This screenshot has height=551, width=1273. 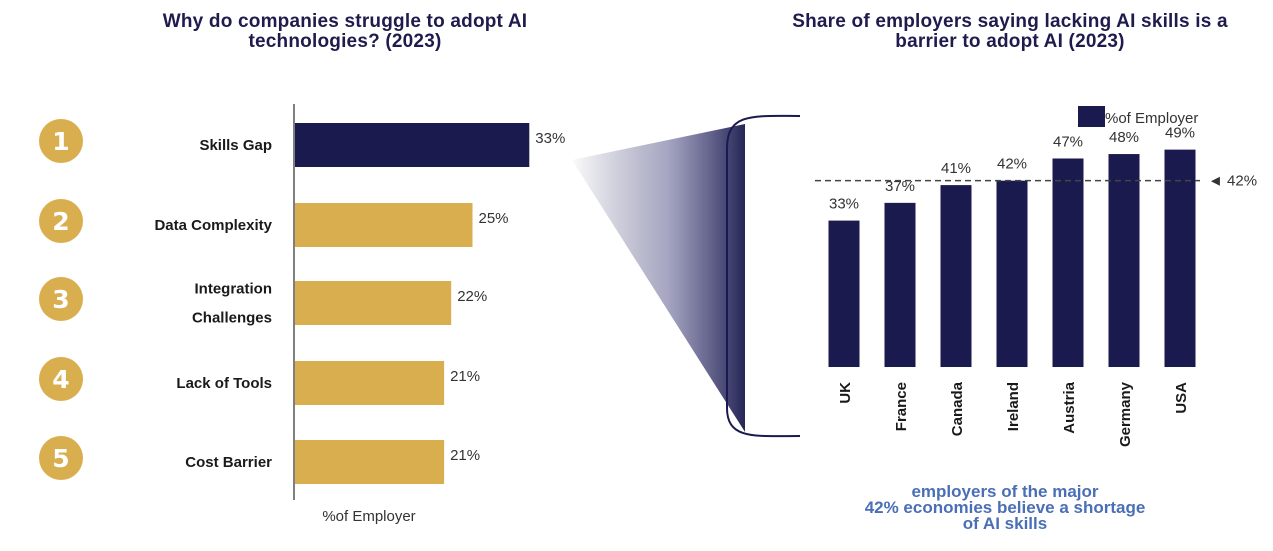 What do you see at coordinates (228, 462) in the screenshot?
I see `category-label: Cost Barrier` at bounding box center [228, 462].